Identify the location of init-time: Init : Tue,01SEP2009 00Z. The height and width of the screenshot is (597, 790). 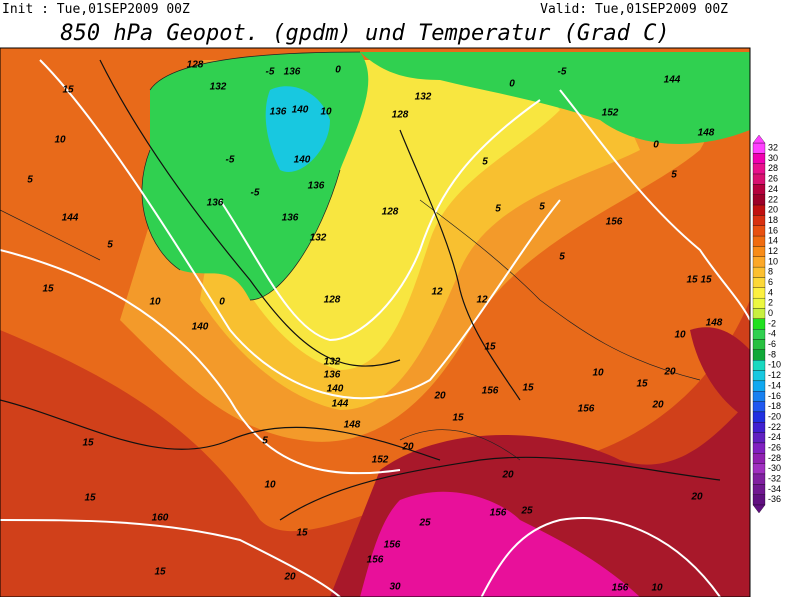
(96, 9).